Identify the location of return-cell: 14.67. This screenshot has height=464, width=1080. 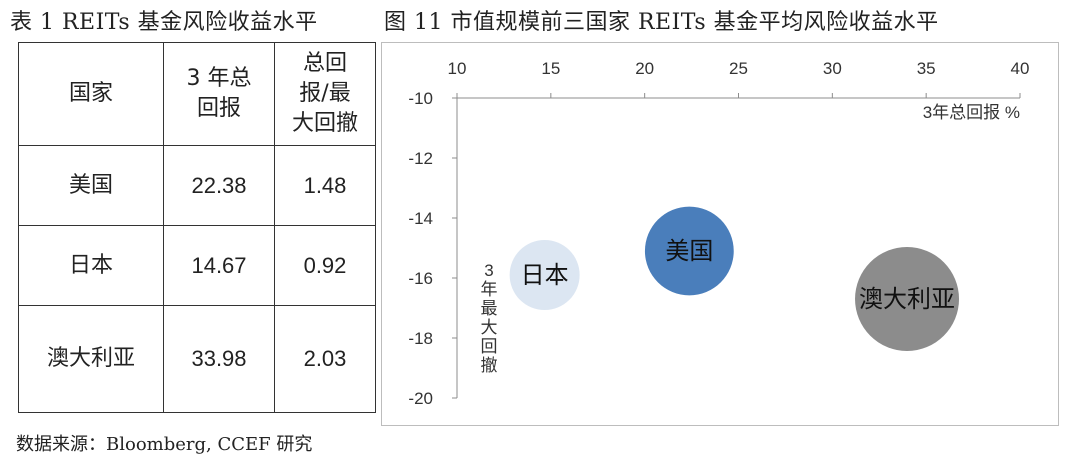
(219, 265).